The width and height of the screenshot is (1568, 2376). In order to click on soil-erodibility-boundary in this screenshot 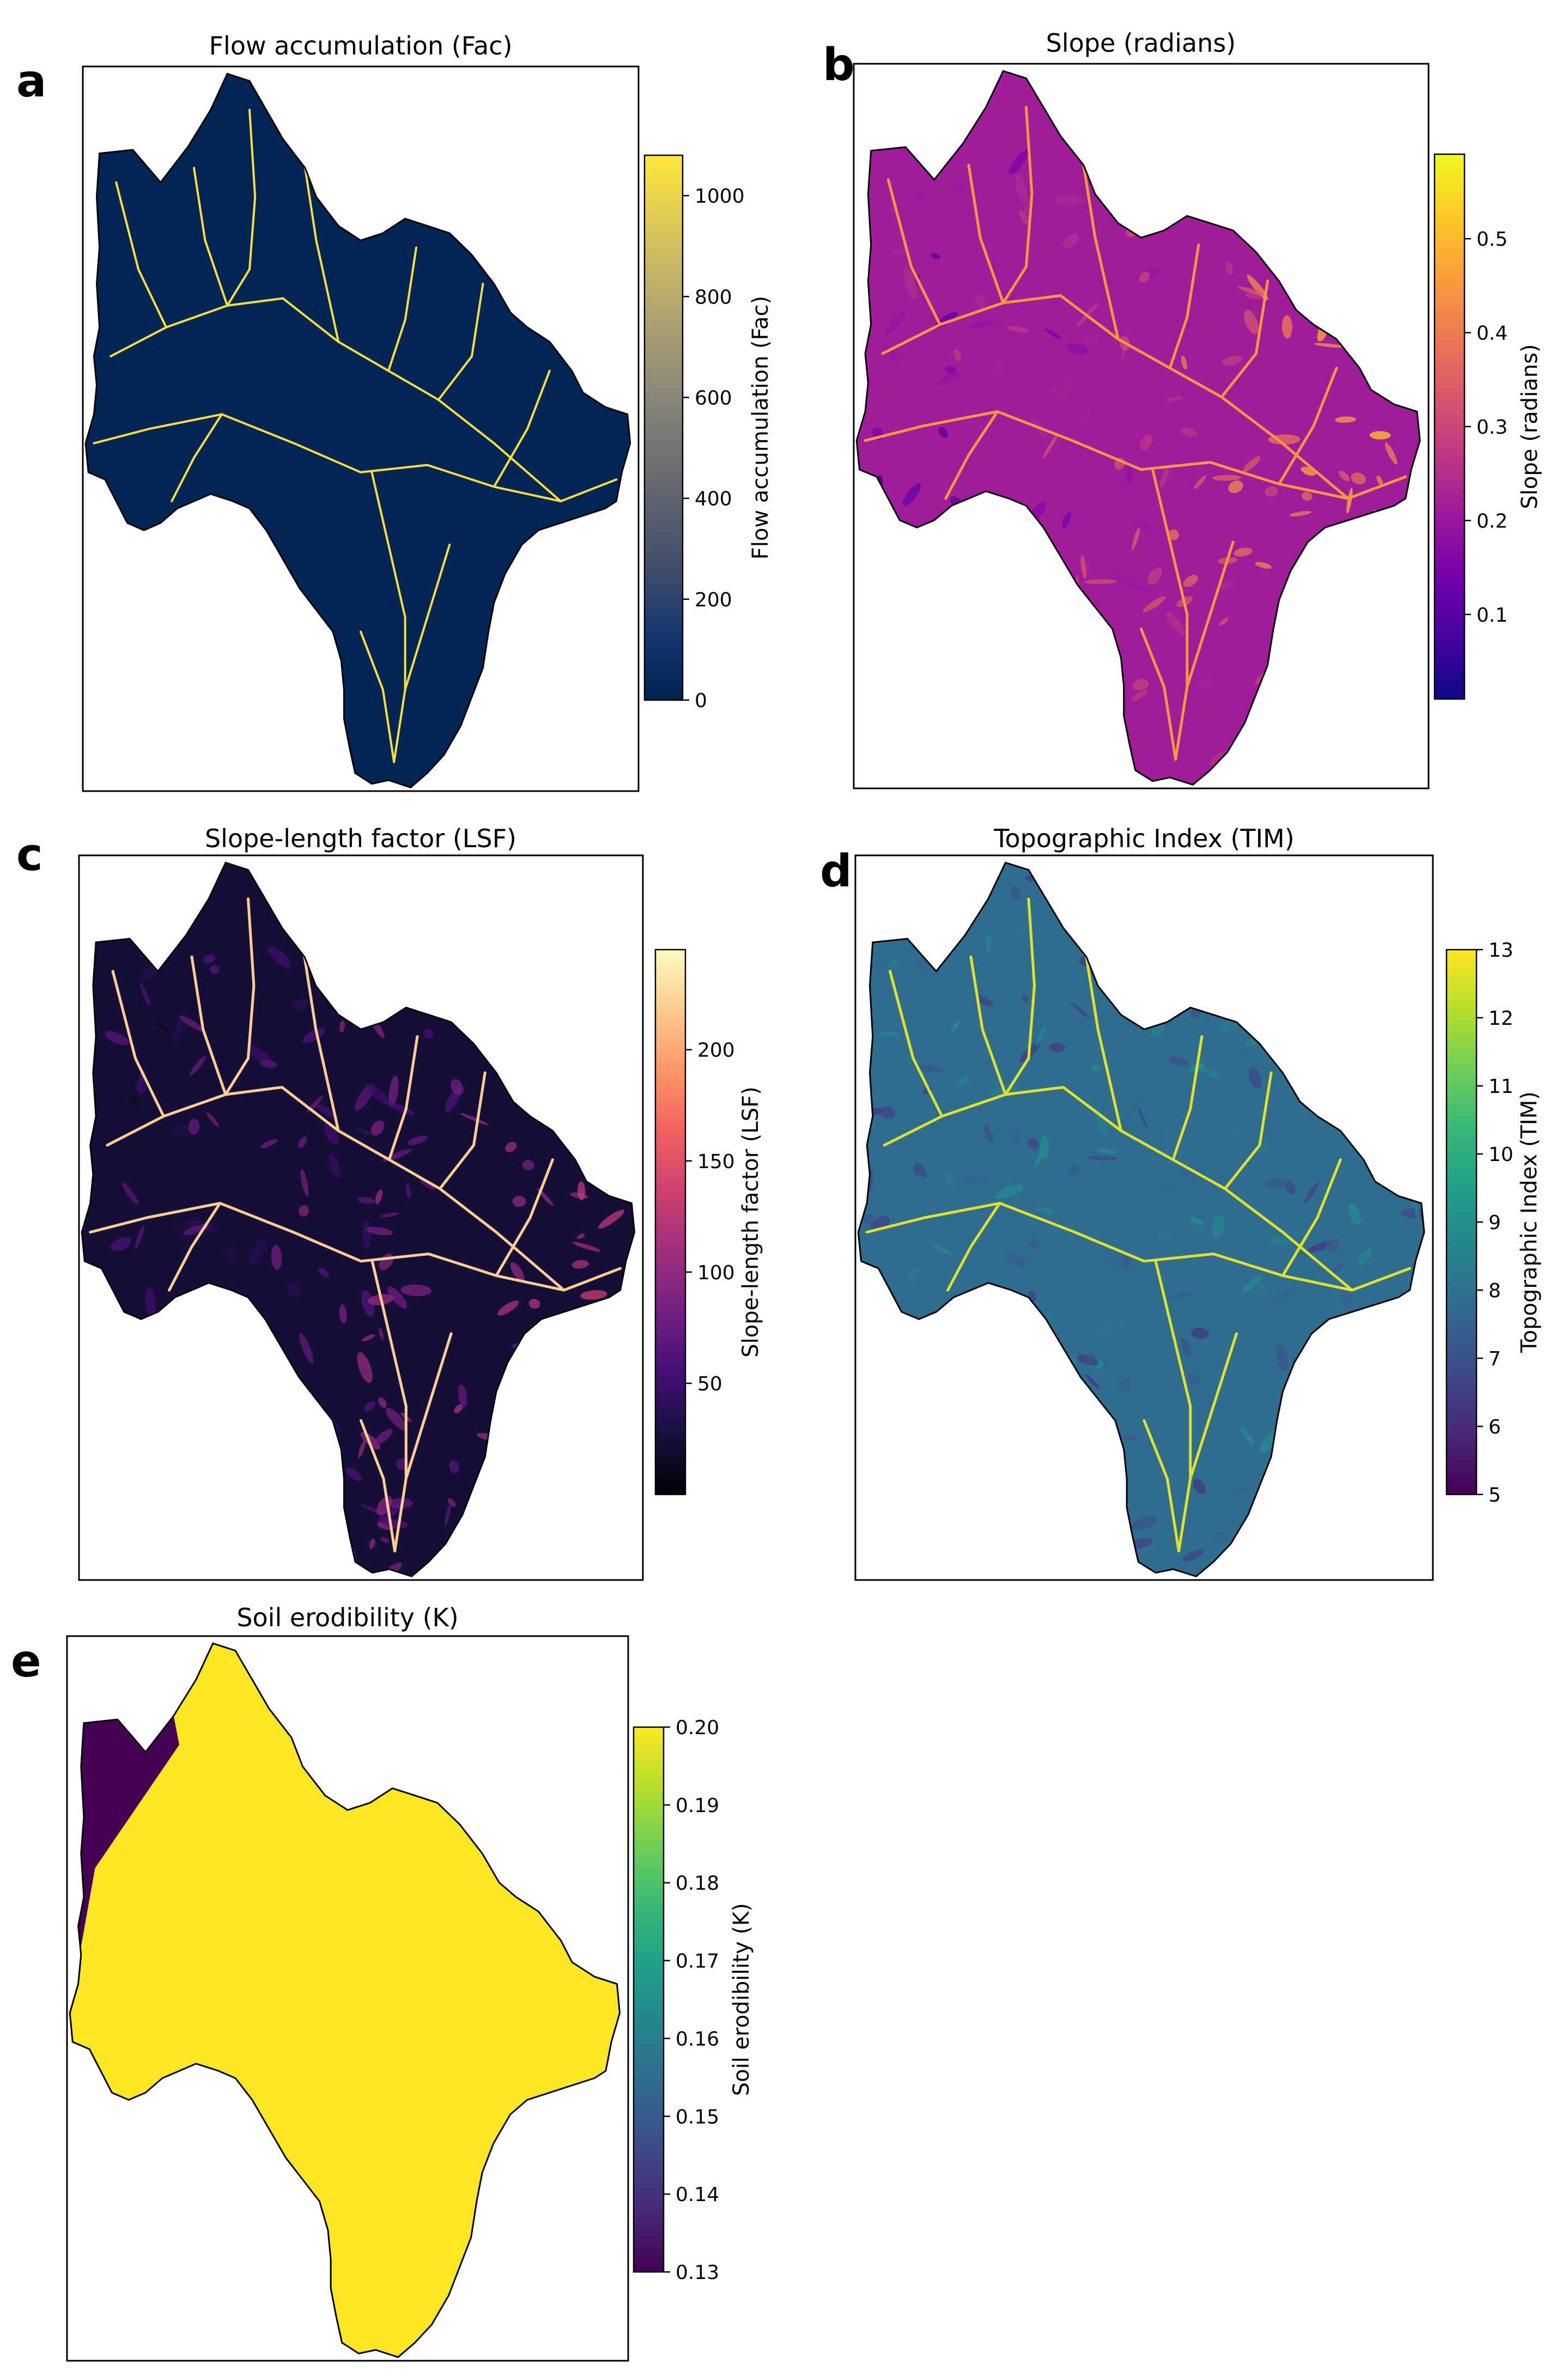, I will do `click(345, 2000)`.